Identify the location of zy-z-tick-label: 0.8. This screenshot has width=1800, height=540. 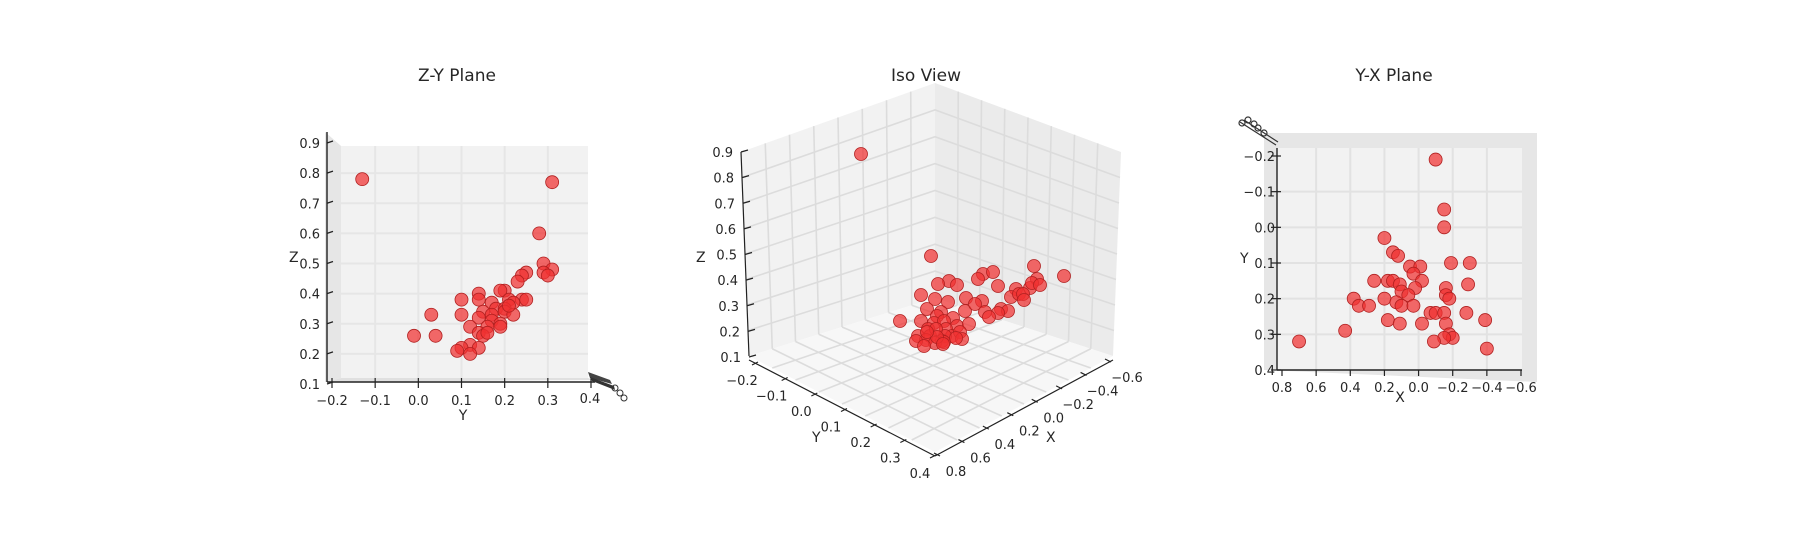
(309, 174).